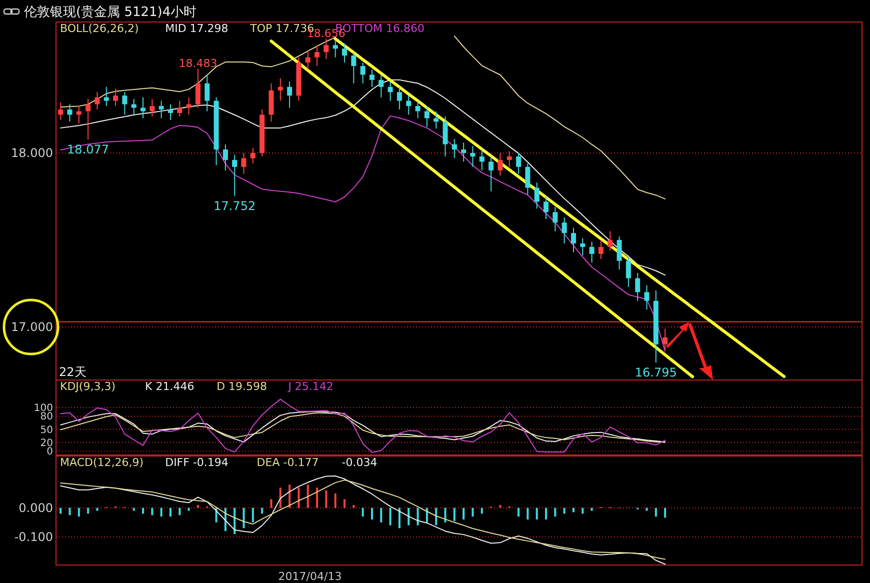 This screenshot has width=870, height=583. I want to click on y-tick-label: 18.000, so click(32, 153).